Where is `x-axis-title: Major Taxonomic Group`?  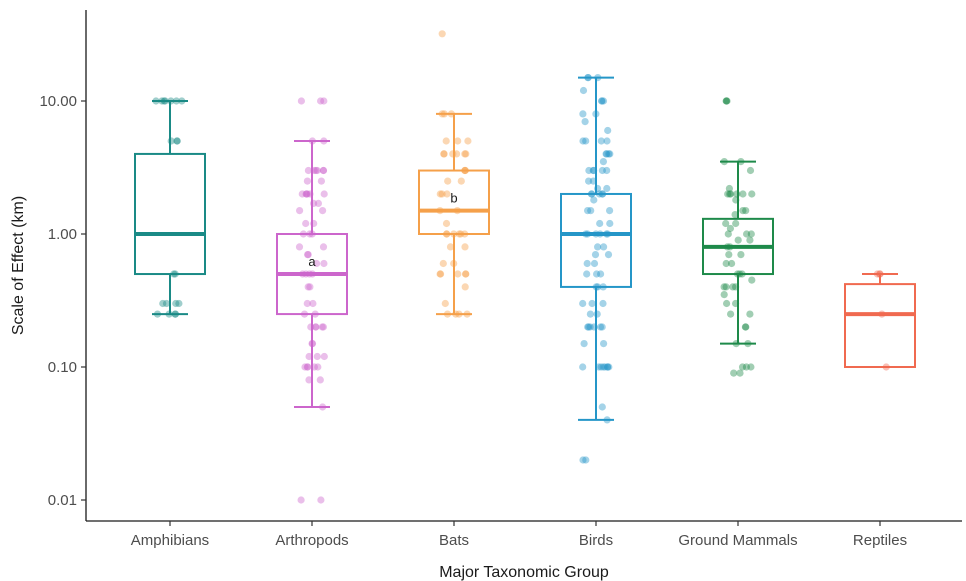 x-axis-title: Major Taxonomic Group is located at coordinates (524, 572).